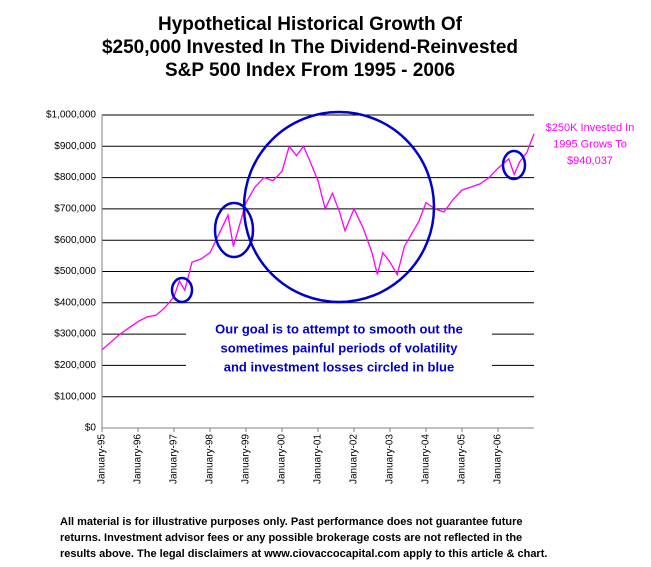  I want to click on y-tick-label: $200,000, so click(75, 365).